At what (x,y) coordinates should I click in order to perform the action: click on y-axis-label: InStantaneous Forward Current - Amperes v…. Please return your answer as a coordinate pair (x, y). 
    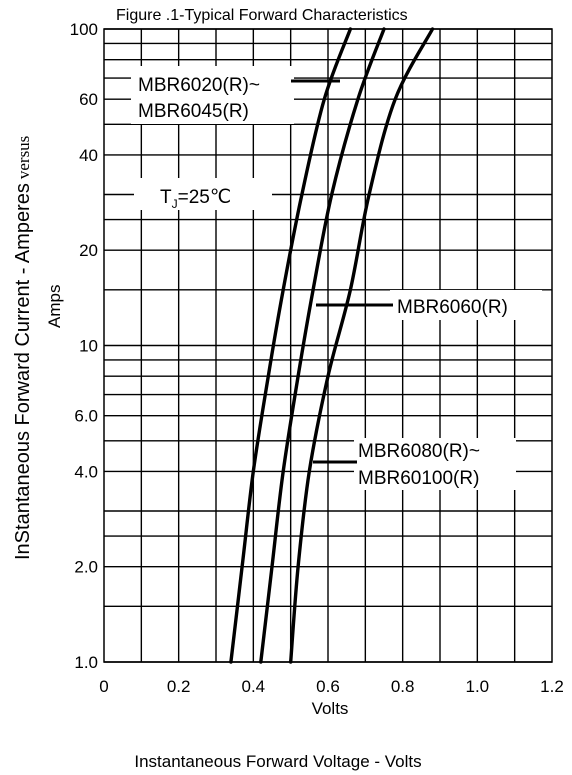
    Looking at the image, I should click on (23, 348).